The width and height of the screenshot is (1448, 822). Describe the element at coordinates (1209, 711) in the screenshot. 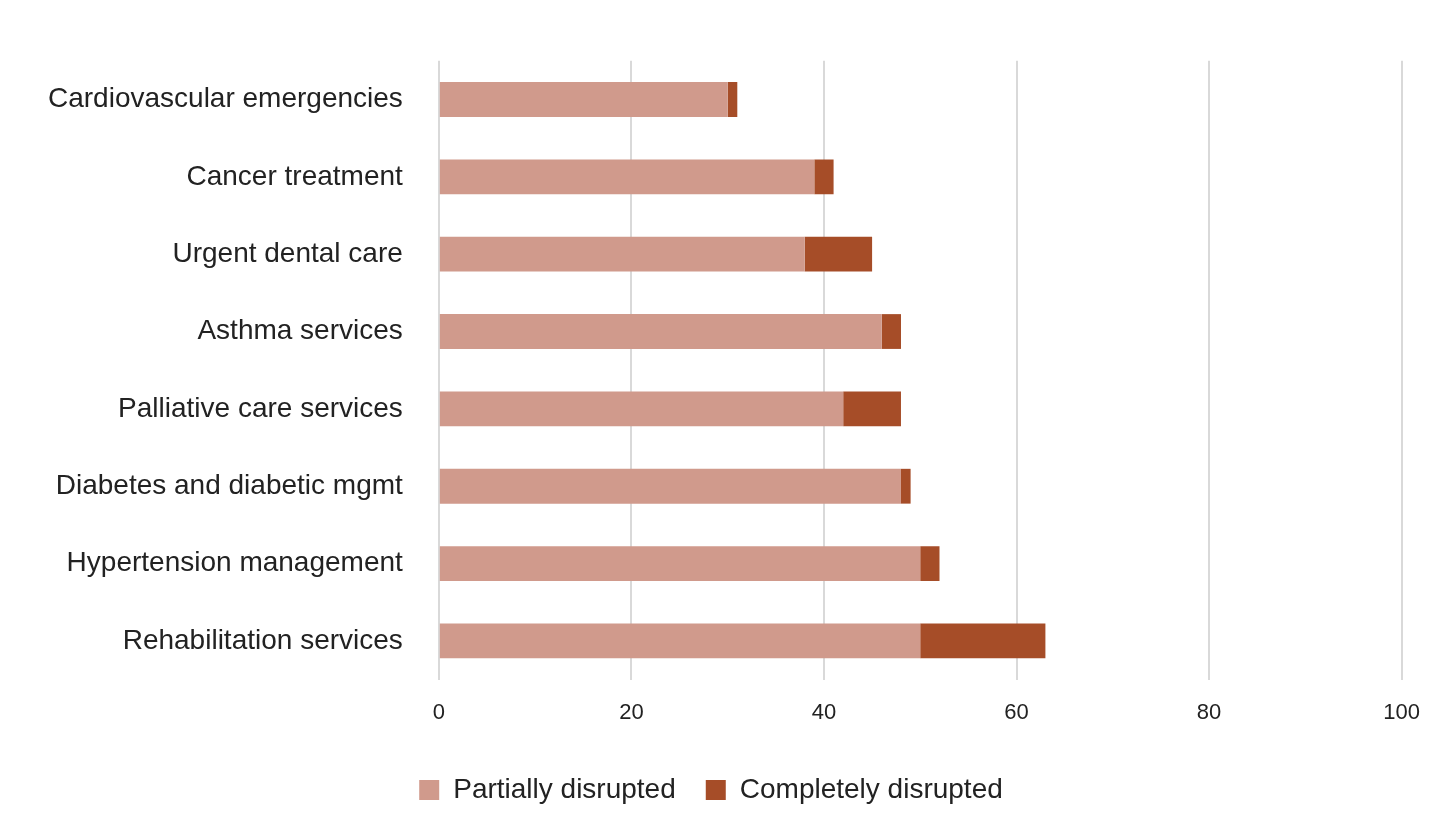

I see `x-tick-label: 80` at that location.